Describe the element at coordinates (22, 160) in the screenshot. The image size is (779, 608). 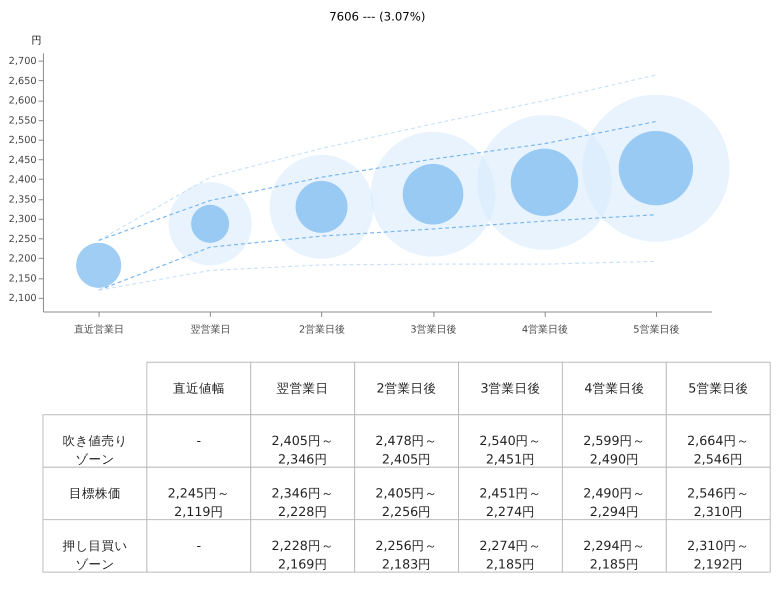
I see `y-tick-label: 2,450` at that location.